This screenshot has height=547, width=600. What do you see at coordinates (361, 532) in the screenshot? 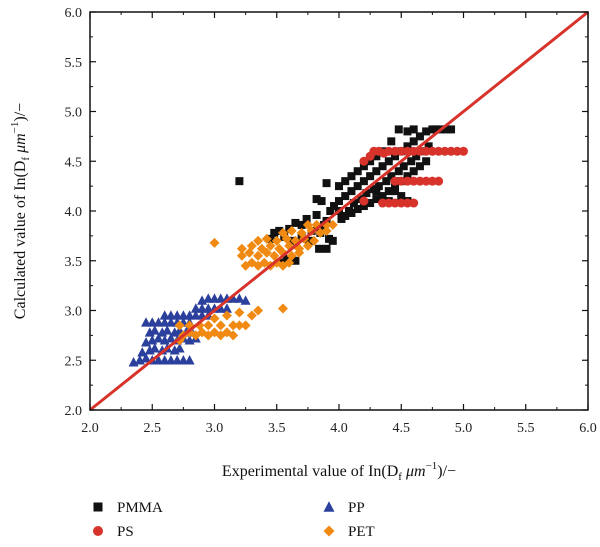
I see `legend-label-pet: PET` at bounding box center [361, 532].